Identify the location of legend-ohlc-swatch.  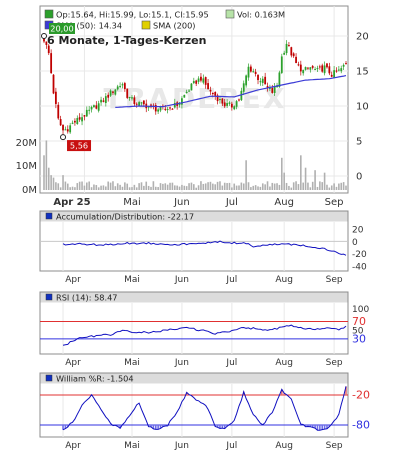
(49, 14).